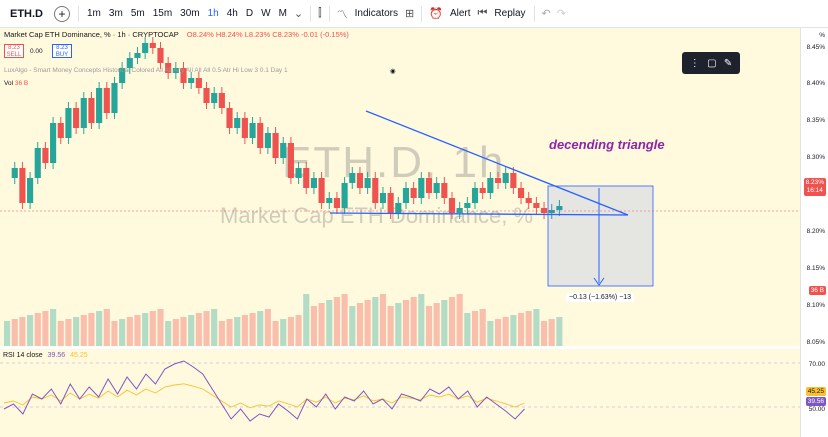 The image size is (828, 437). Describe the element at coordinates (393, 71) in the screenshot. I see `eye-icon: ◉` at that location.